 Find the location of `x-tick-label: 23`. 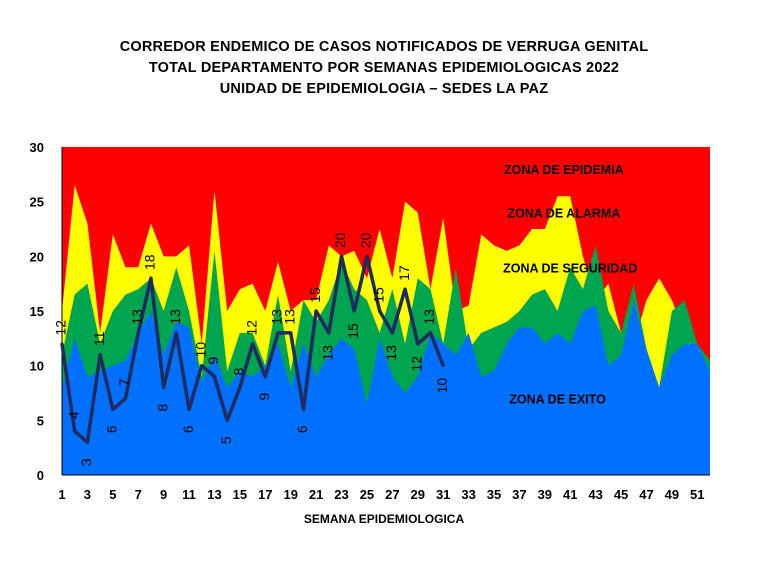

x-tick-label: 23 is located at coordinates (341, 494).